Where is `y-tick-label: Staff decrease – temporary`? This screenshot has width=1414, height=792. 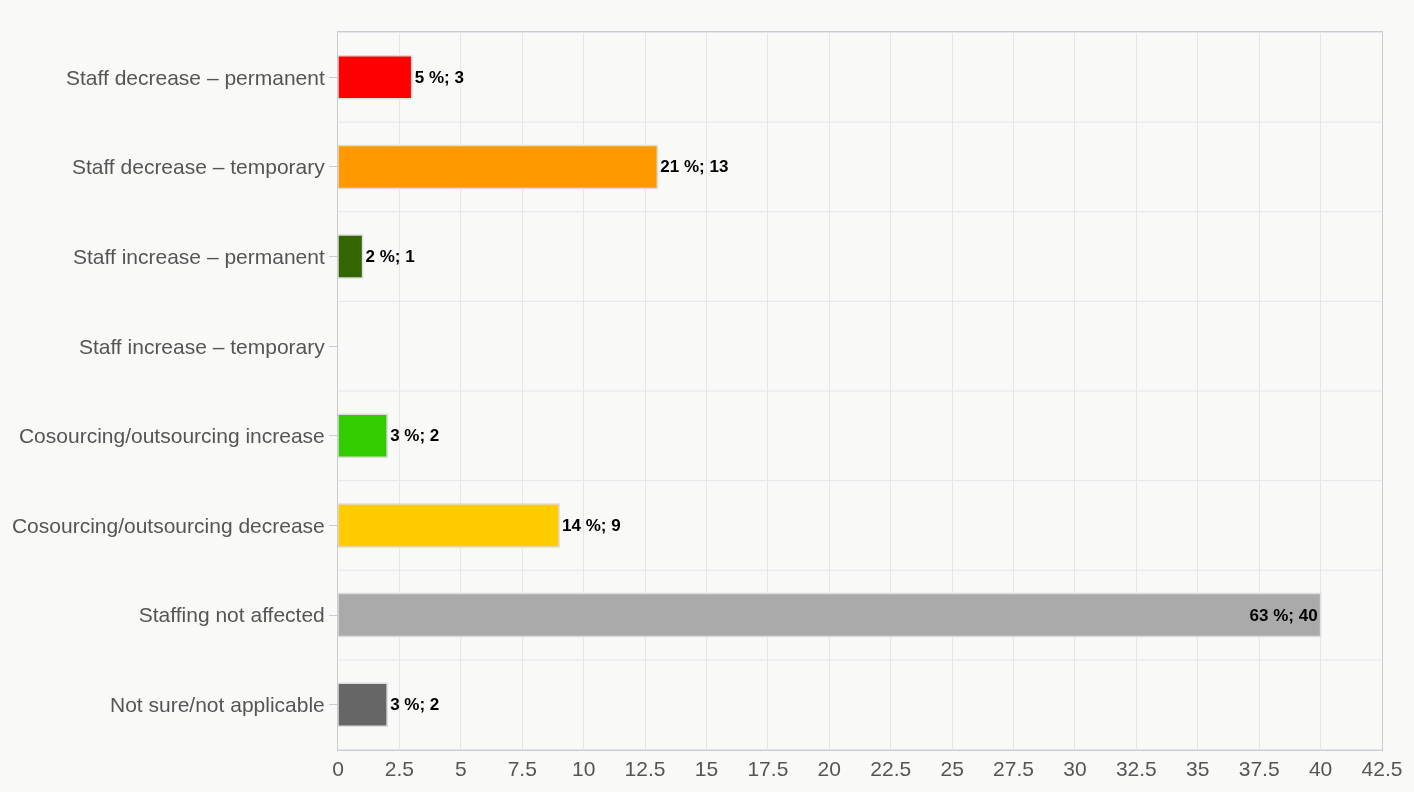 y-tick-label: Staff decrease – temporary is located at coordinates (198, 167).